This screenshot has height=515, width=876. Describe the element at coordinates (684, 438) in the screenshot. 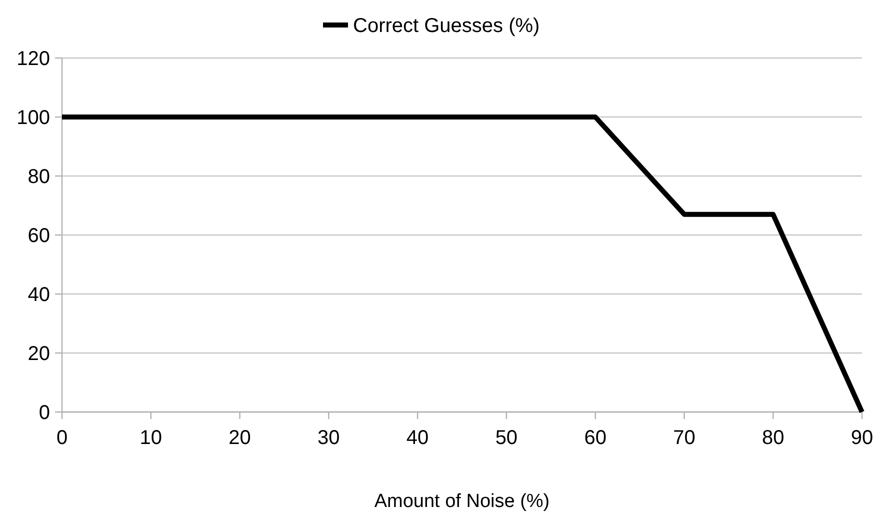

I see `x-tick-label: 70` at that location.